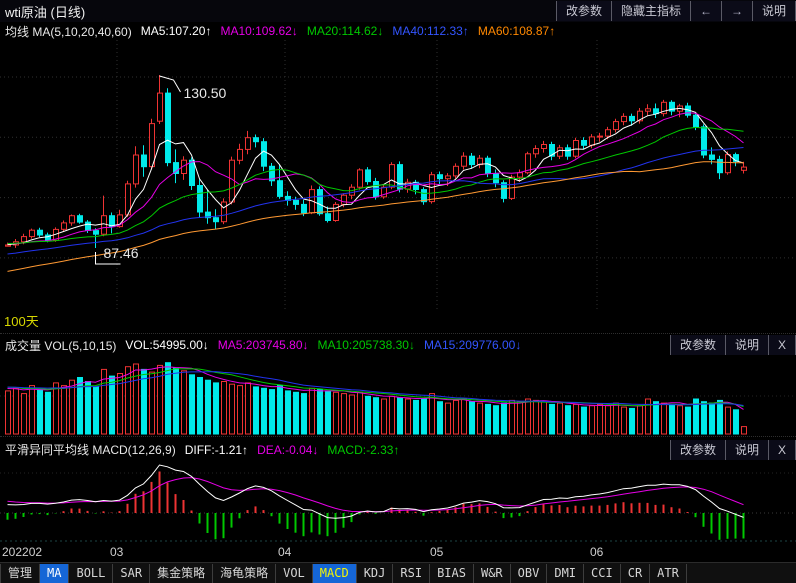  What do you see at coordinates (668, 573) in the screenshot?
I see `toolbar-item-ATR: ATR` at bounding box center [668, 573].